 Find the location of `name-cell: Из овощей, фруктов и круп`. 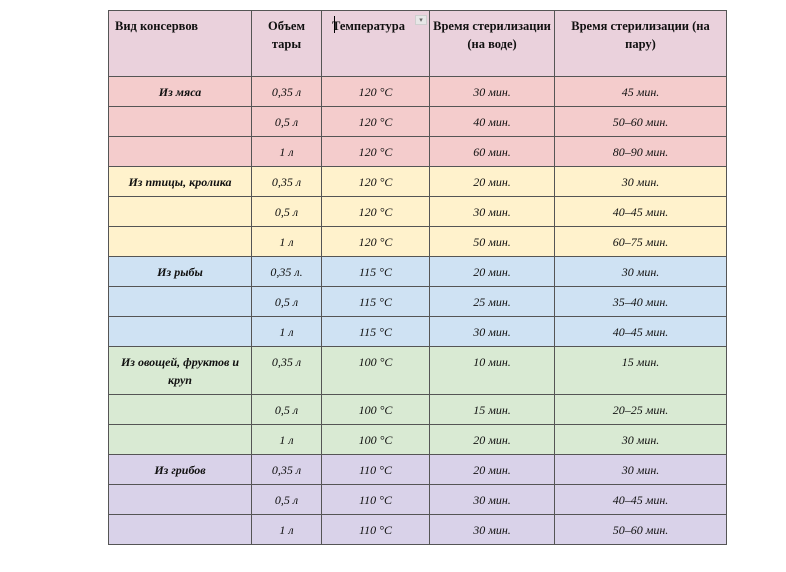

name-cell: Из овощей, фруктов и круп is located at coordinates (180, 370).